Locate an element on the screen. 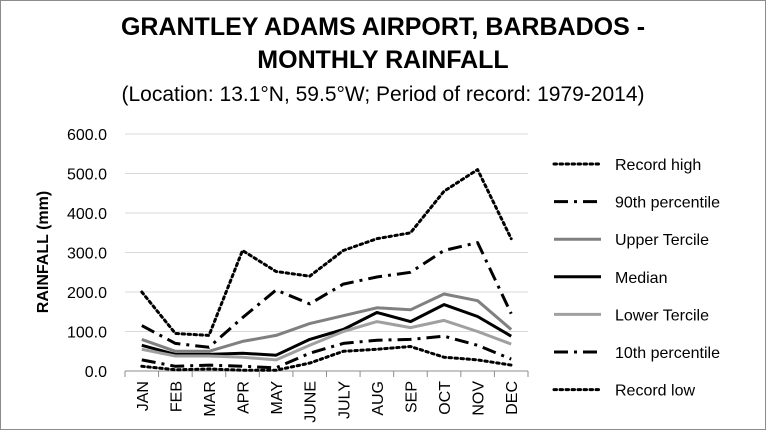  x-tick-label: JULY is located at coordinates (344, 400).